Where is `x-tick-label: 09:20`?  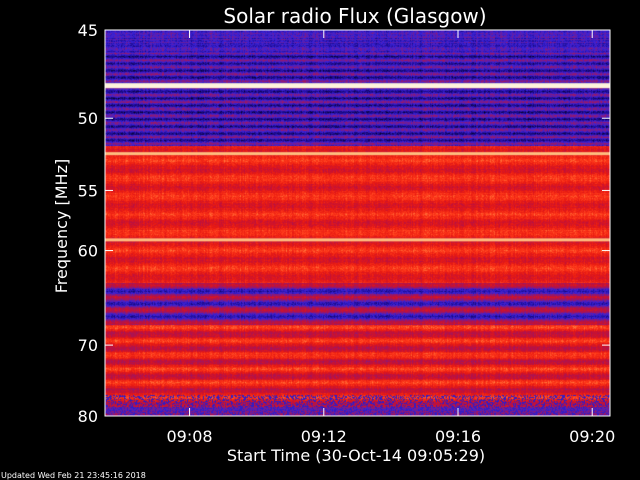 x-tick-label: 09:20 is located at coordinates (592, 436).